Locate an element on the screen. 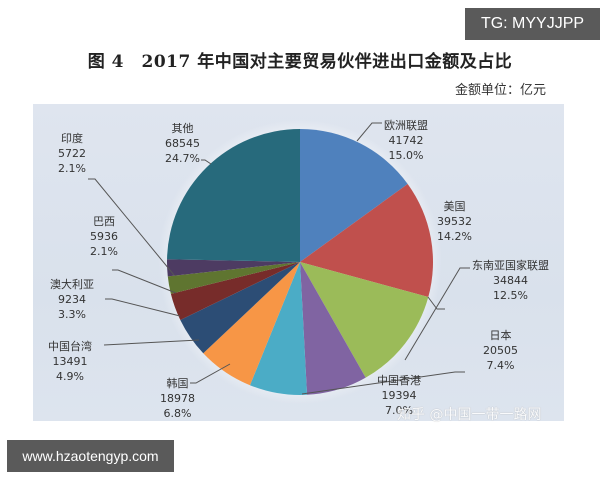  tg-watermark-badge: TG: MYYJJPP is located at coordinates (532, 24).